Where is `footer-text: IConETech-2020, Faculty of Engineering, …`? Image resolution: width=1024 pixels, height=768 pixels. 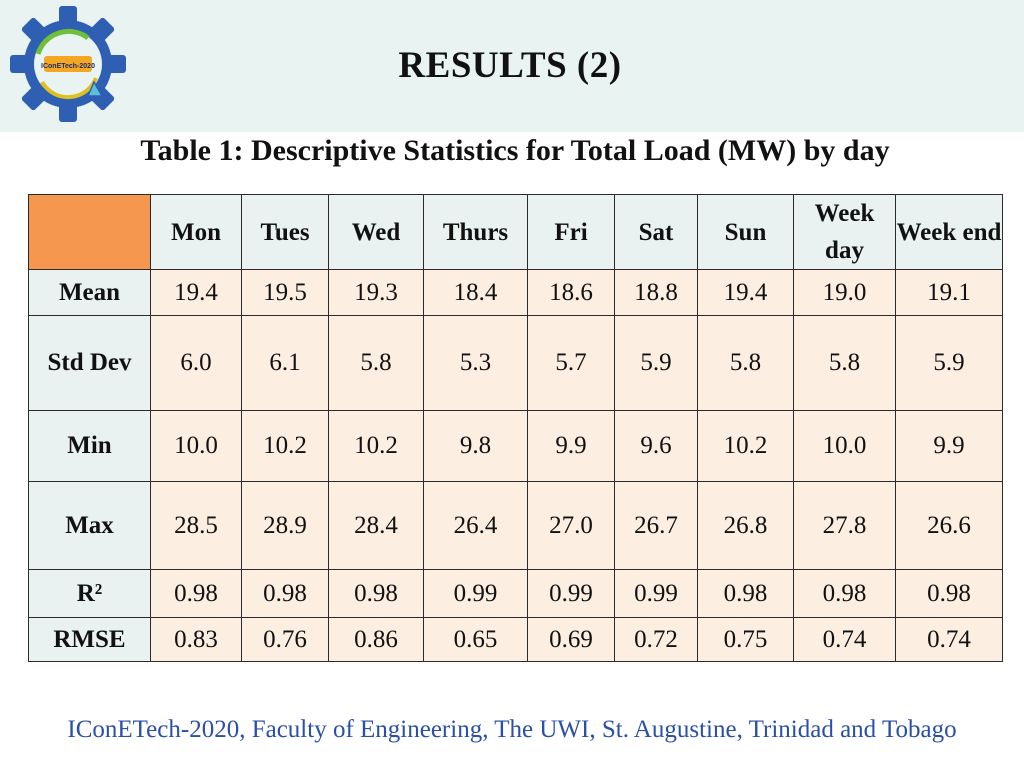 footer-text: IConETech-2020, Faculty of Engineering, … is located at coordinates (512, 729).